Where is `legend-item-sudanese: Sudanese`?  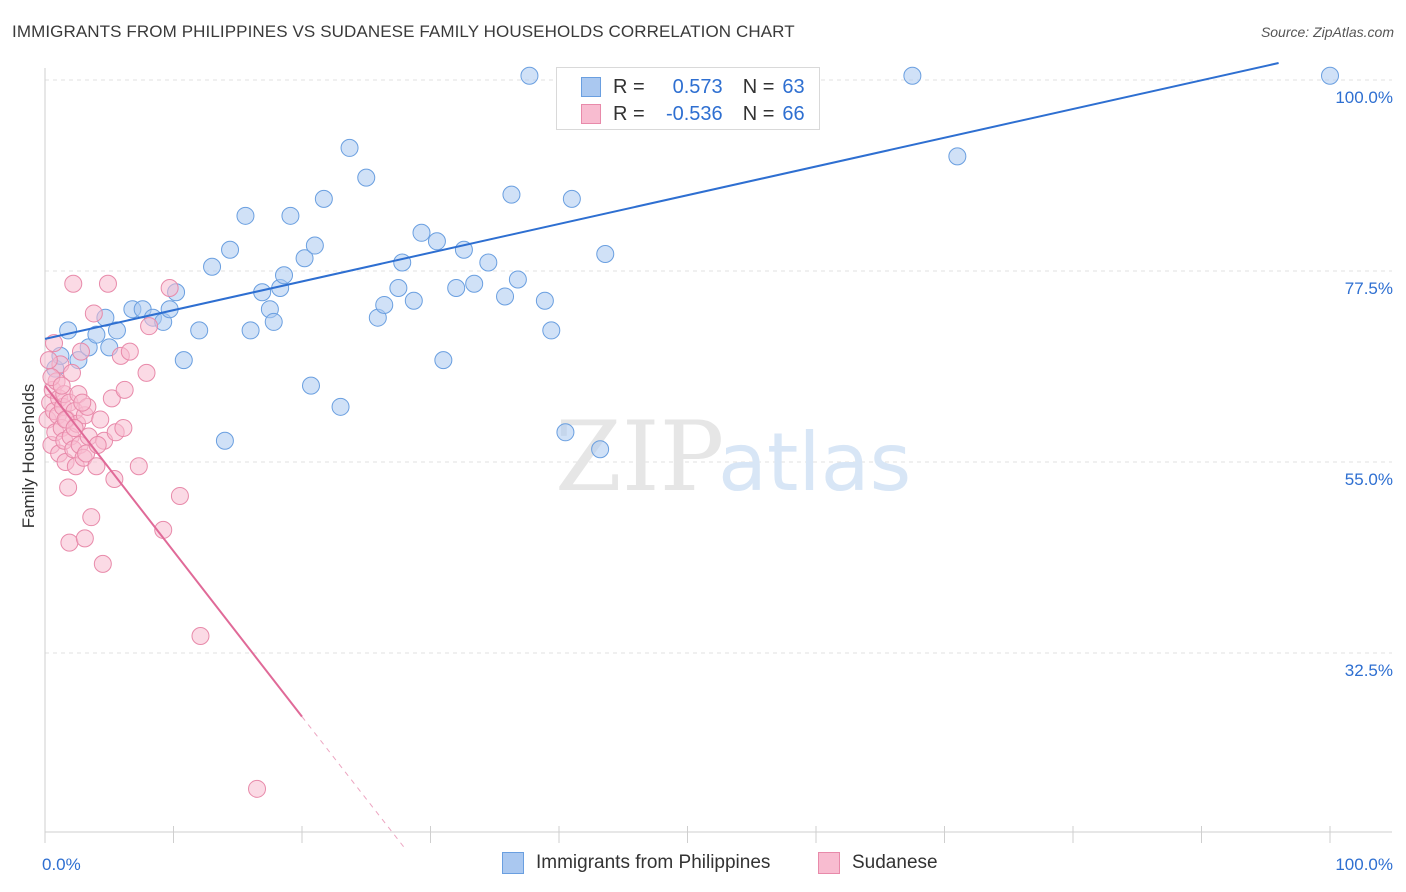 legend-item-sudanese: Sudanese is located at coordinates (878, 863).